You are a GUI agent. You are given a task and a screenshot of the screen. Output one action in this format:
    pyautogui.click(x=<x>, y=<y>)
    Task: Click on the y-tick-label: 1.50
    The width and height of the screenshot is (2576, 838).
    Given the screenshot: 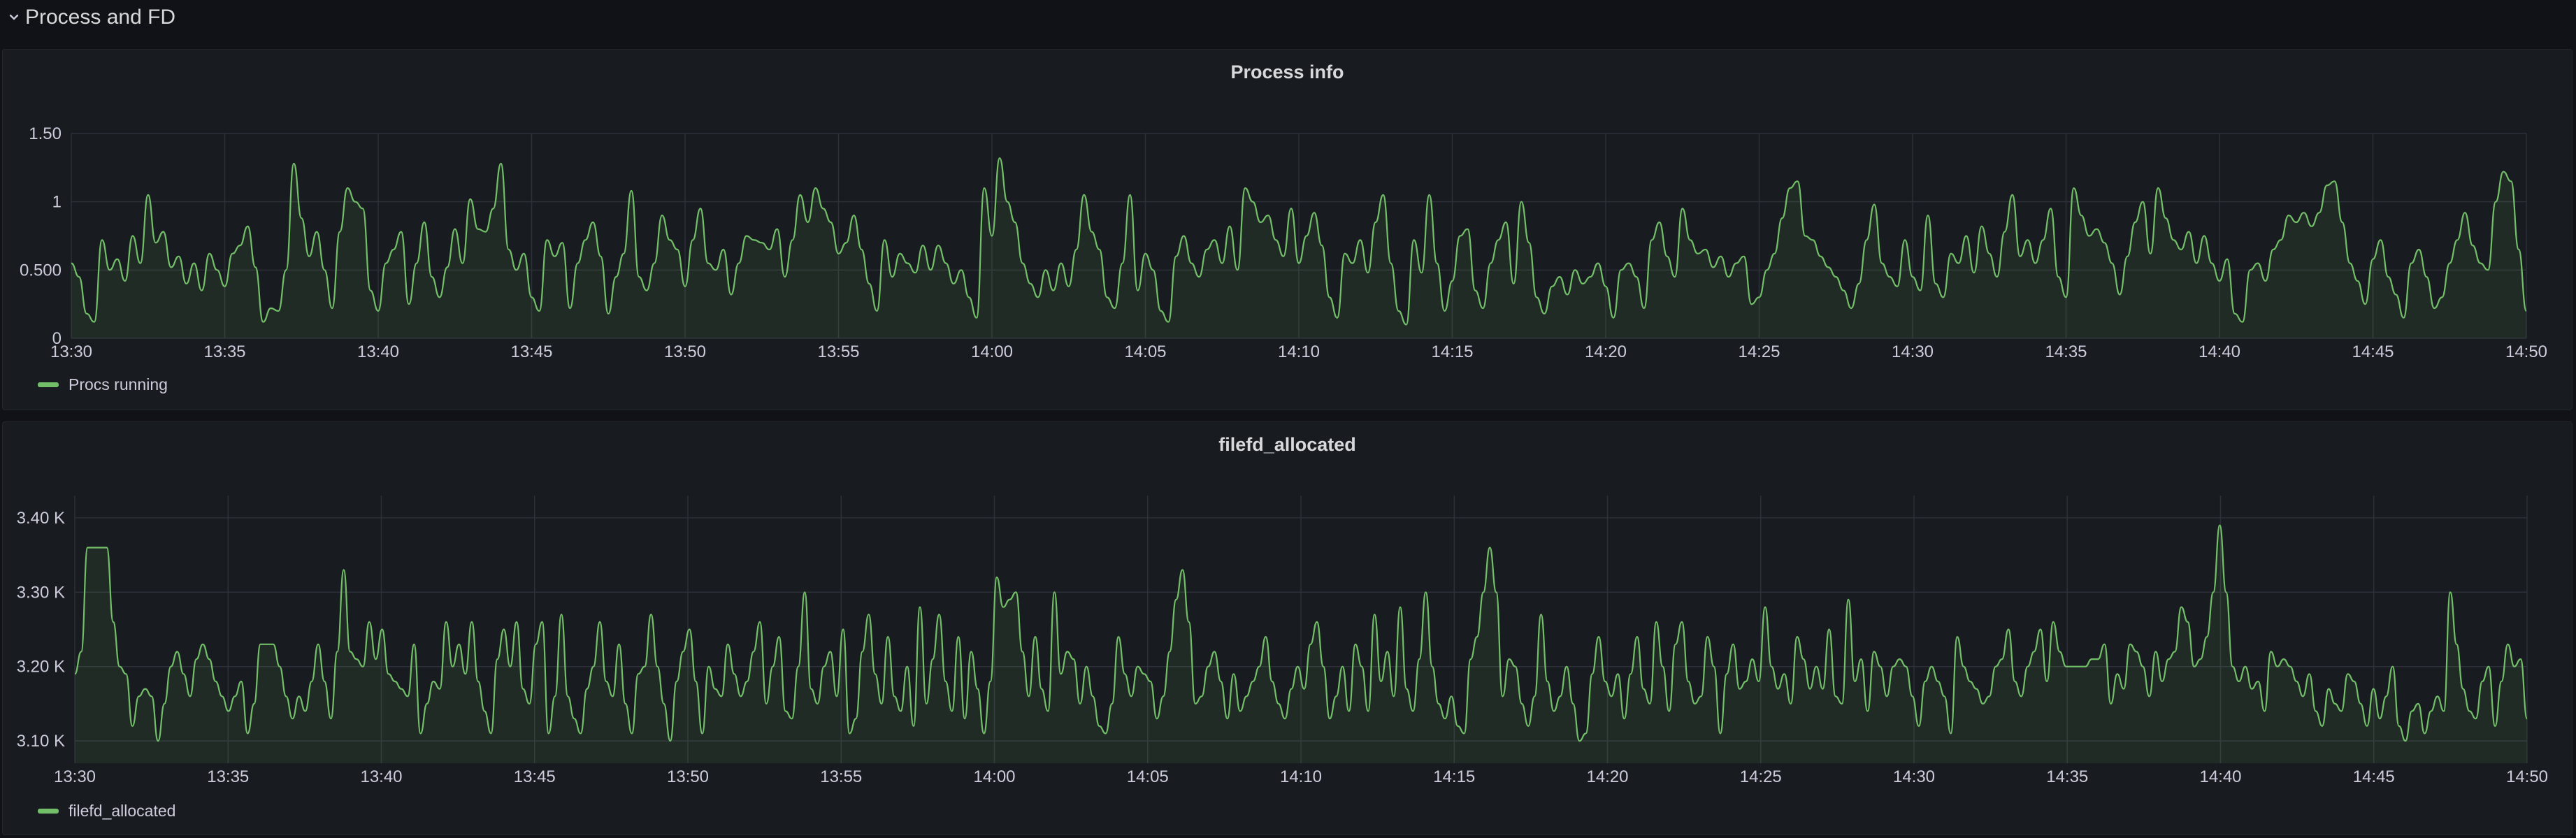 What is the action you would take?
    pyautogui.click(x=45, y=133)
    